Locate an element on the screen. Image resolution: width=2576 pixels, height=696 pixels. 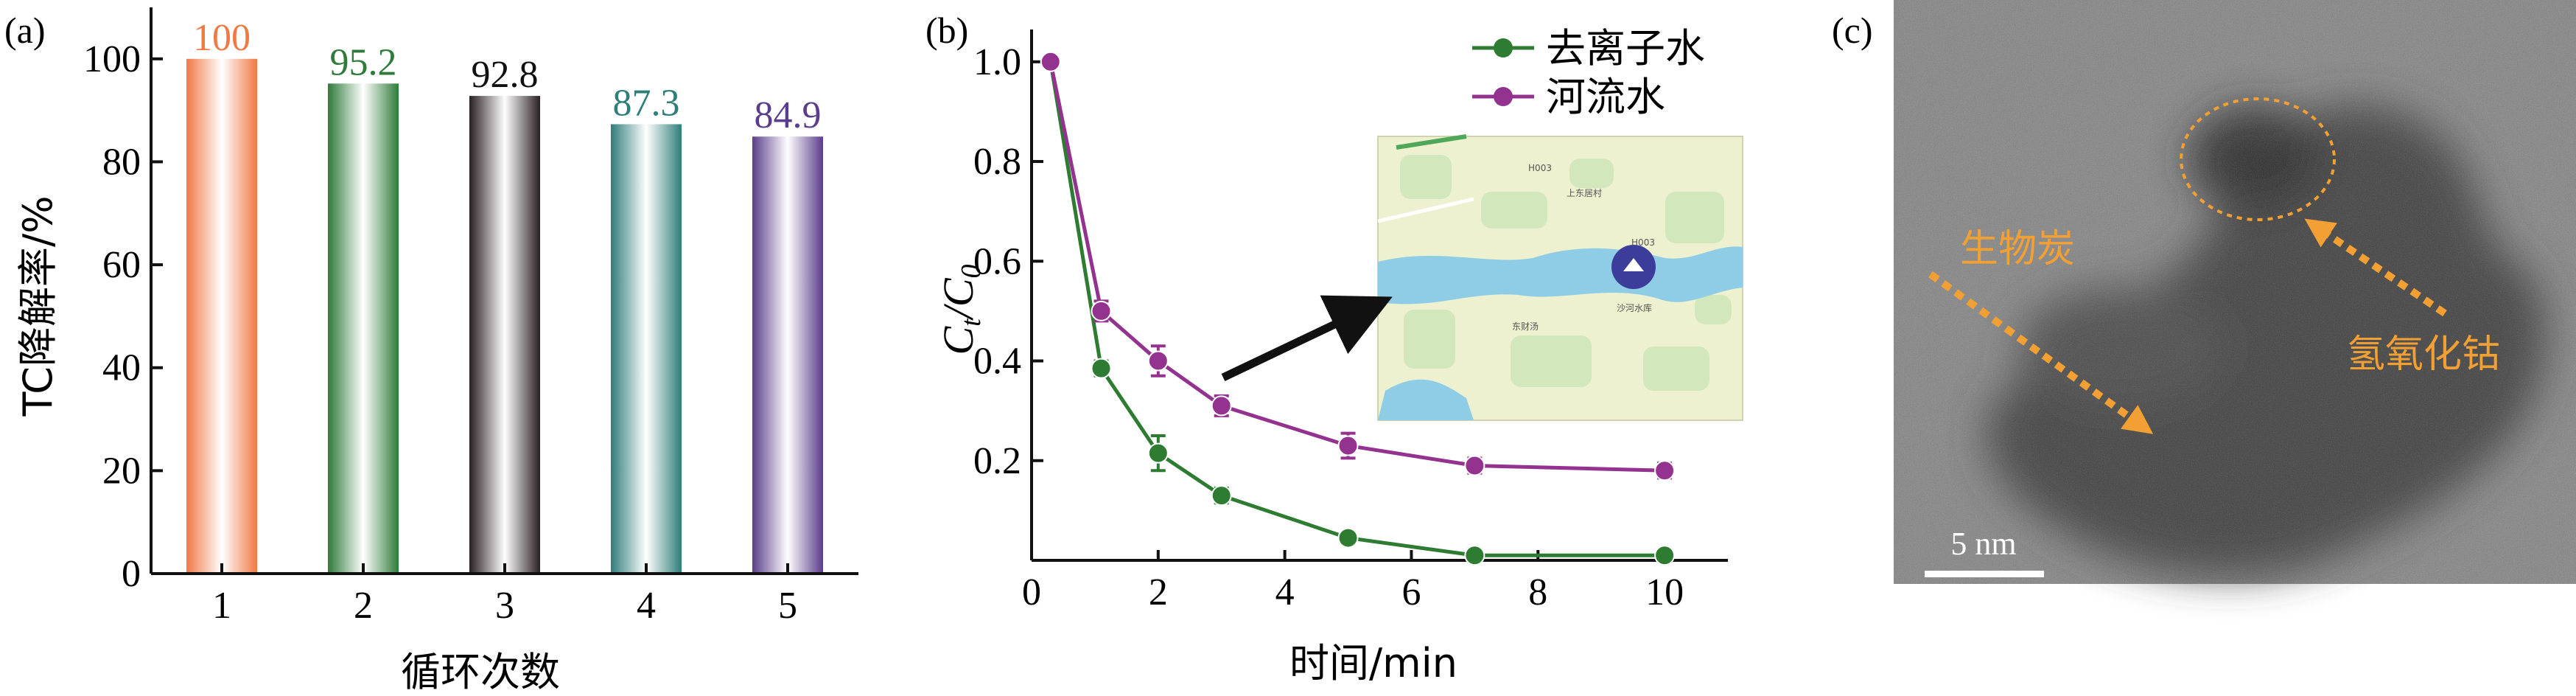
x-axis-label: 循环次数 is located at coordinates (480, 672).